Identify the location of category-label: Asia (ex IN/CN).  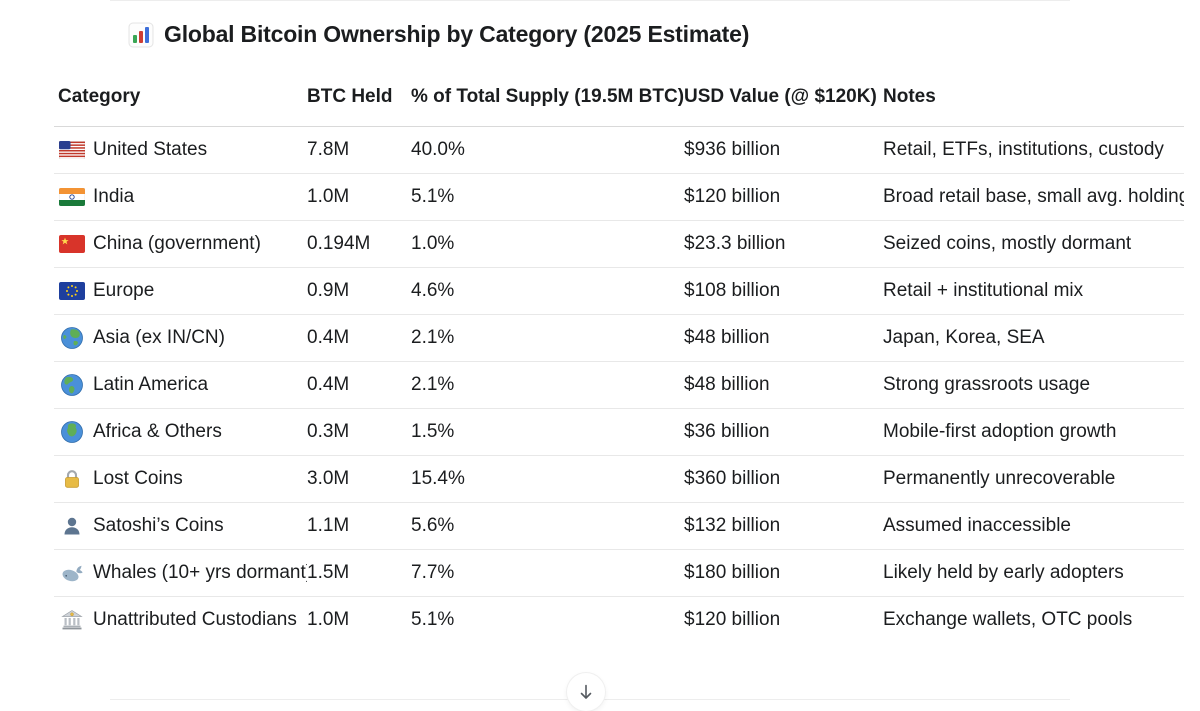
(159, 337).